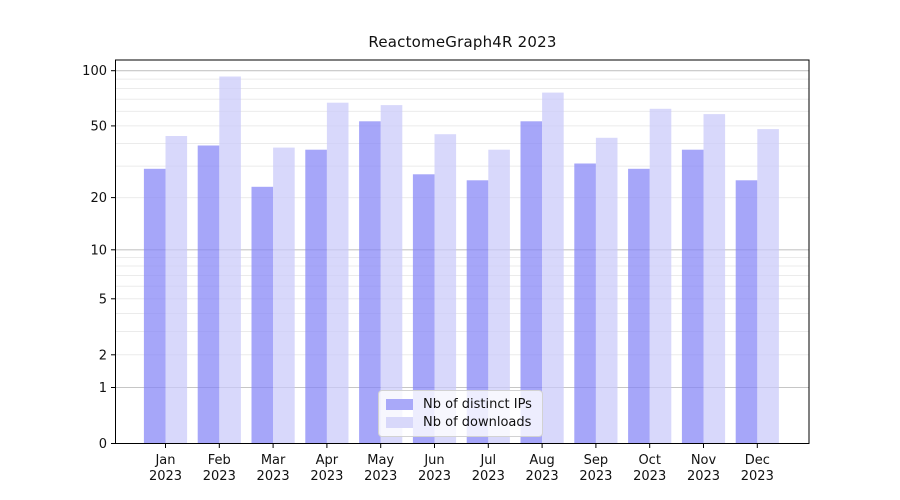  Describe the element at coordinates (103, 444) in the screenshot. I see `y-tick-label-0: 0` at that location.